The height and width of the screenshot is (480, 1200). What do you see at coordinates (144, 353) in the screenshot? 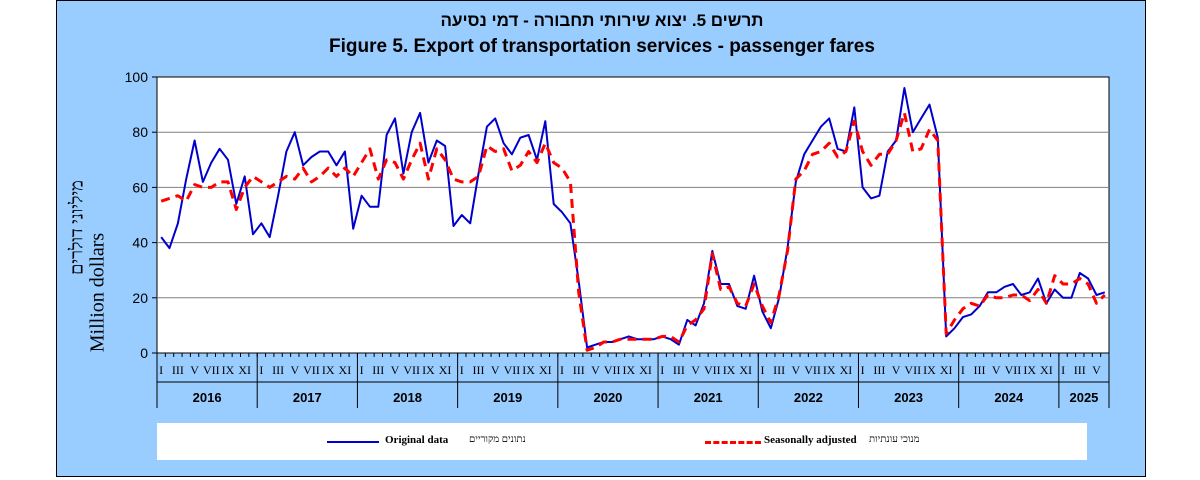
I see `y-tick-label: 0` at bounding box center [144, 353].